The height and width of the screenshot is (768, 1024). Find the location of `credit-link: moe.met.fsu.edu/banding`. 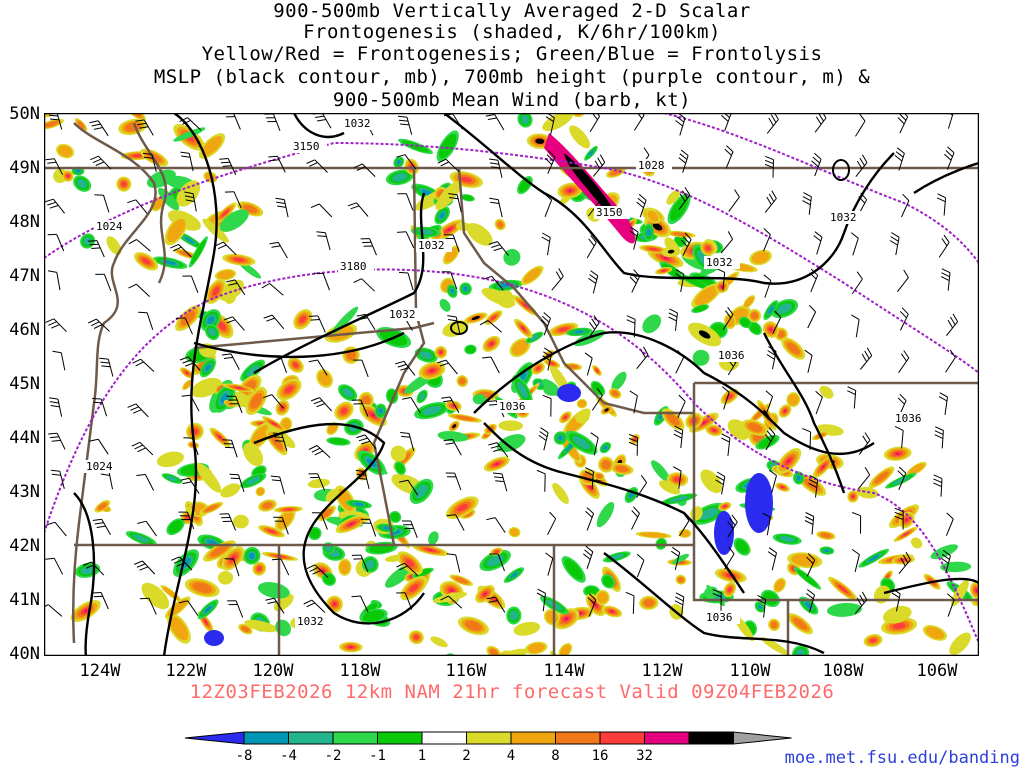

credit-link: moe.met.fsu.edu/banding is located at coordinates (902, 758).